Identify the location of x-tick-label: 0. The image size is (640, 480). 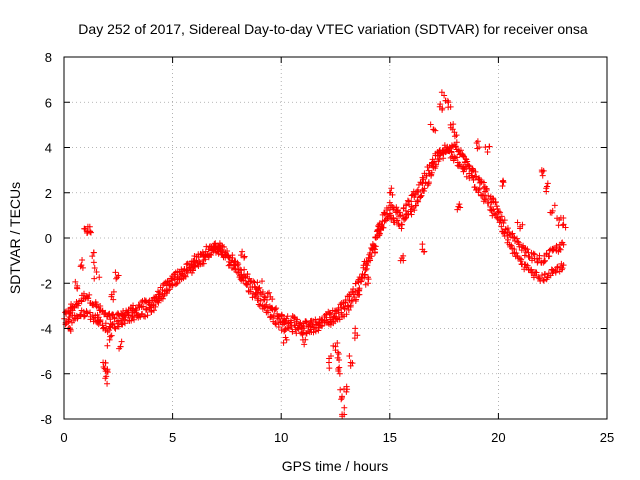
(63, 437).